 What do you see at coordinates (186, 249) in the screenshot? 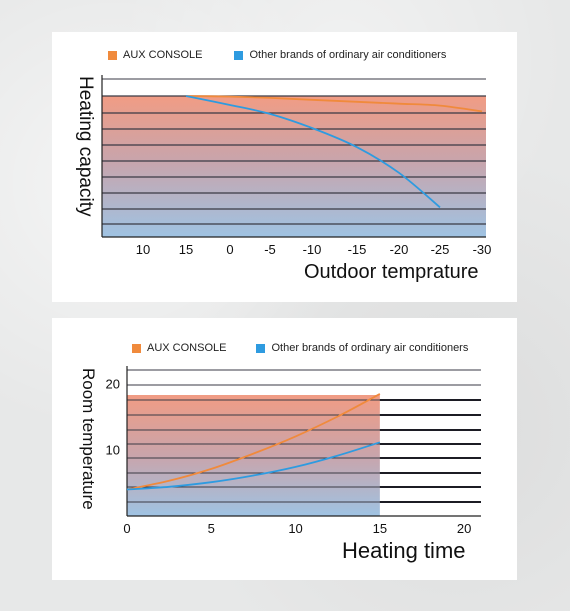
I see `chart1-x-tick-label: 15` at bounding box center [186, 249].